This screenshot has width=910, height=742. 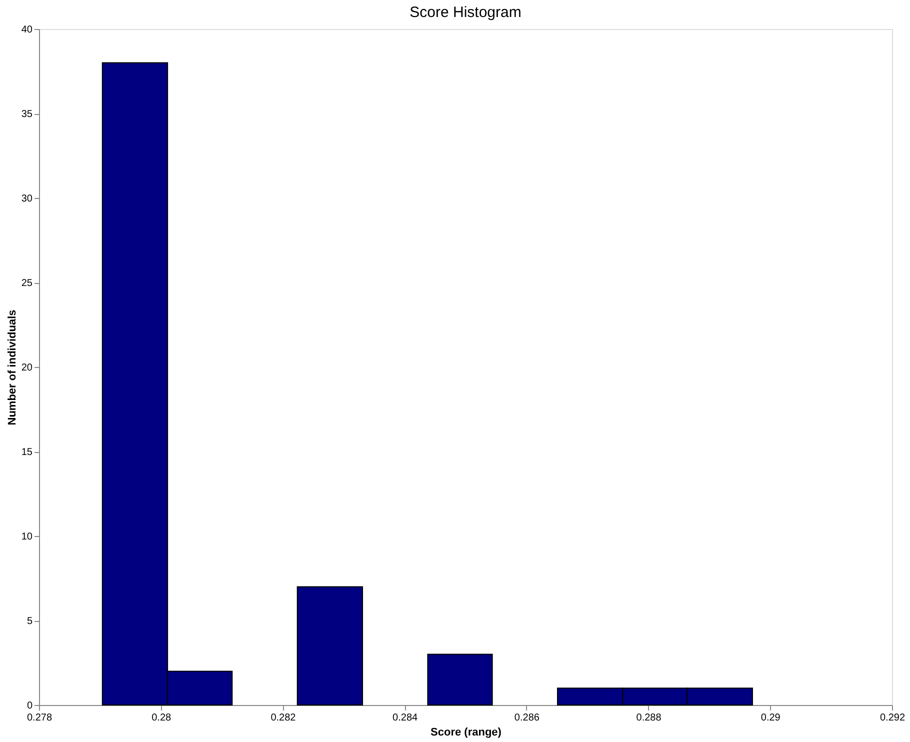 I want to click on x-tick-label: 0.284, so click(x=405, y=718).